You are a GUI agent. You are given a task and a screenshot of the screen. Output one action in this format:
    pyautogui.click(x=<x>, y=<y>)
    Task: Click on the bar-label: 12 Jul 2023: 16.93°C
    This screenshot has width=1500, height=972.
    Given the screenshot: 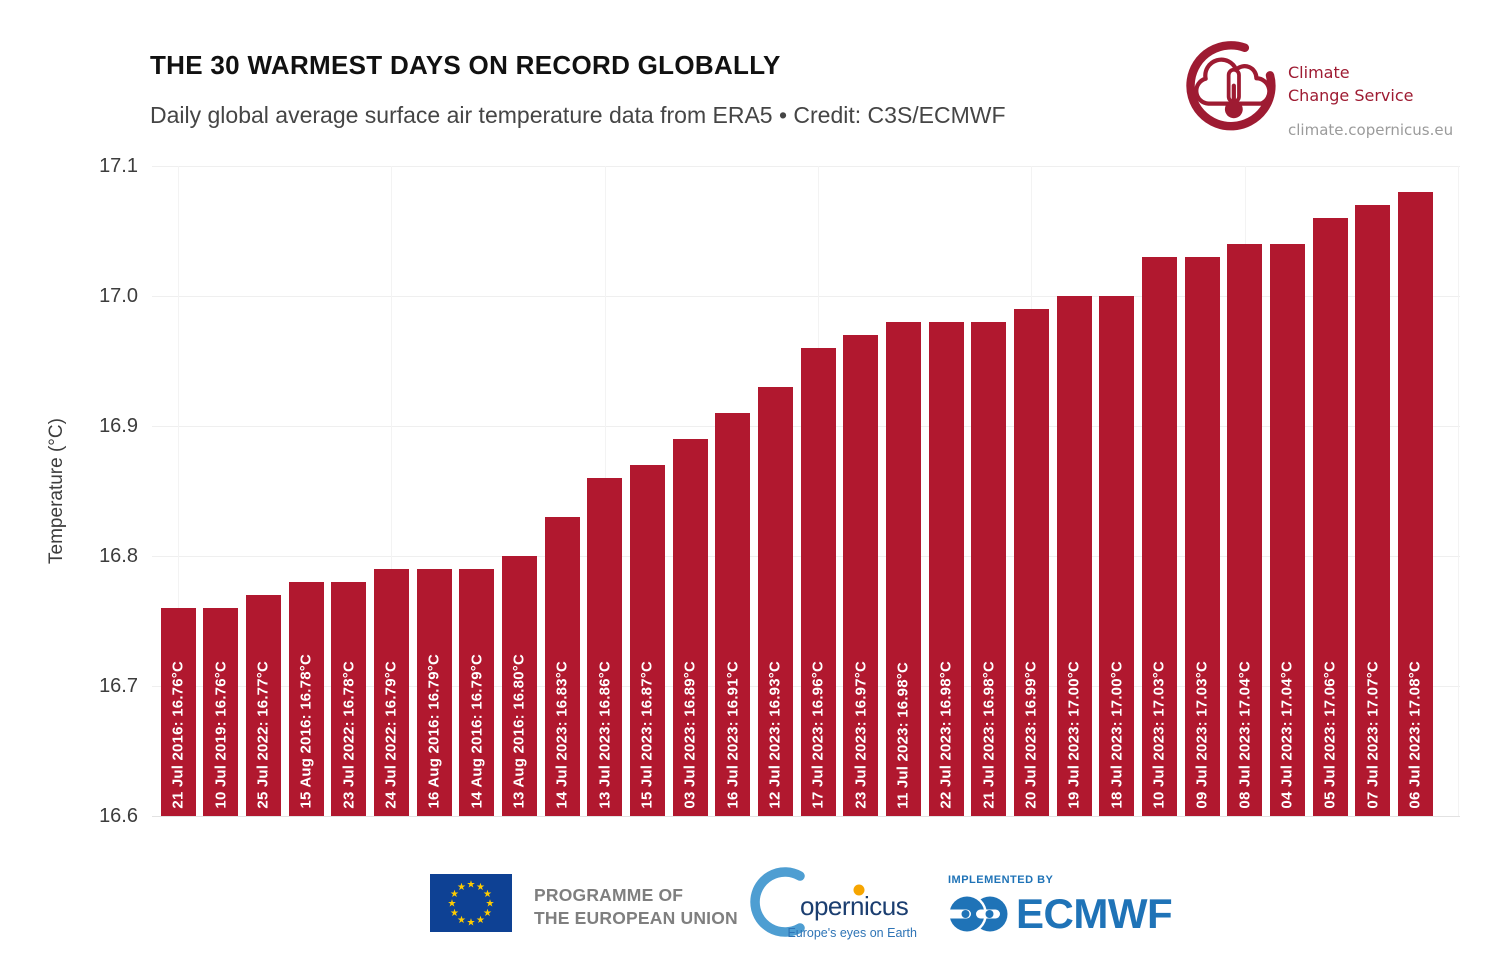 What is the action you would take?
    pyautogui.click(x=775, y=735)
    